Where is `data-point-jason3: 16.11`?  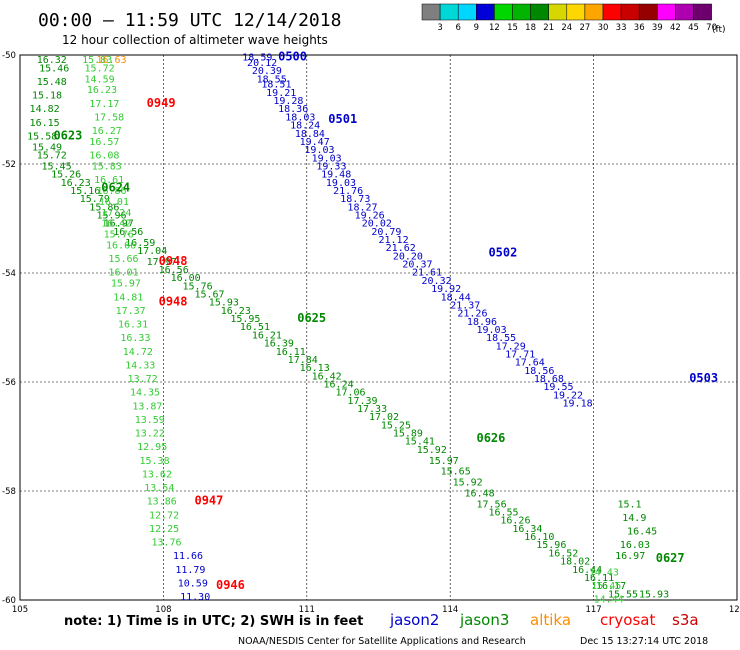
data-point-jason3: 16.11 is located at coordinates (599, 578).